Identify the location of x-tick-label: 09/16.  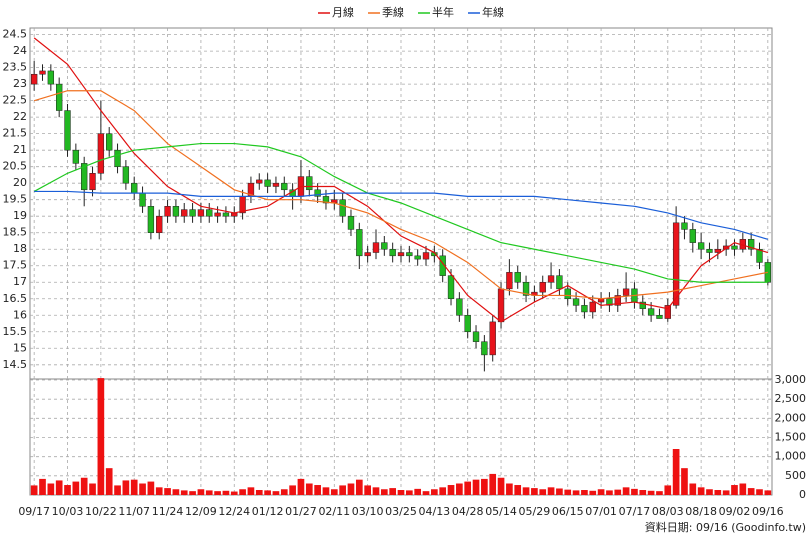
(768, 511).